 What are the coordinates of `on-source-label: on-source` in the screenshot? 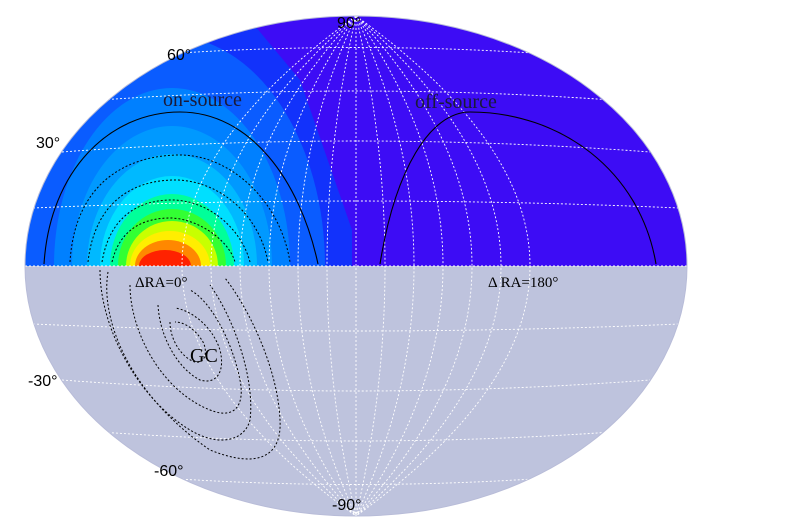 It's located at (202, 100).